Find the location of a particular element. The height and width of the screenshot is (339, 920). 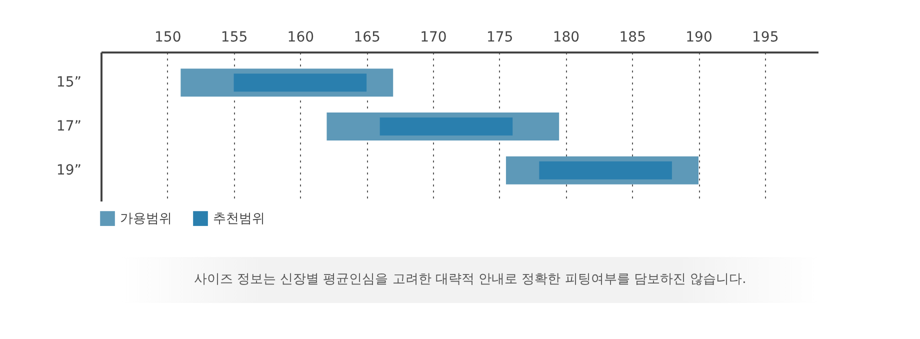

y-tick-label: 17” is located at coordinates (69, 126).